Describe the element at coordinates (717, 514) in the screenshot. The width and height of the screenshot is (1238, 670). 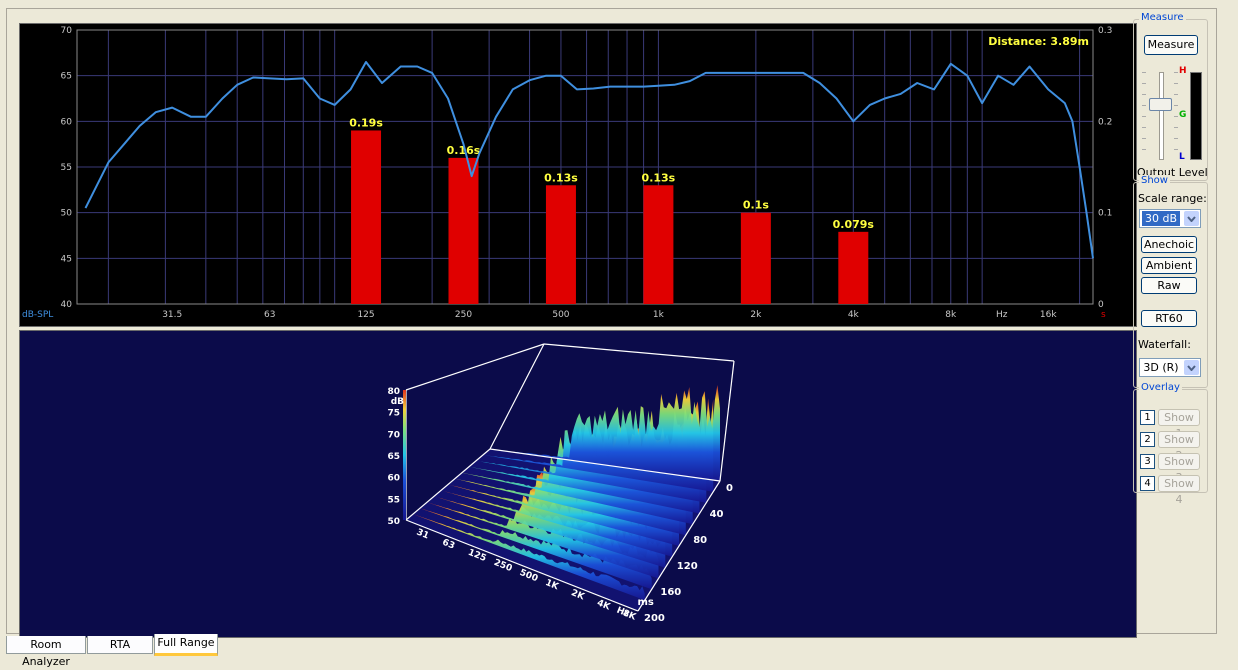
I see `time-tick-label: 40` at that location.